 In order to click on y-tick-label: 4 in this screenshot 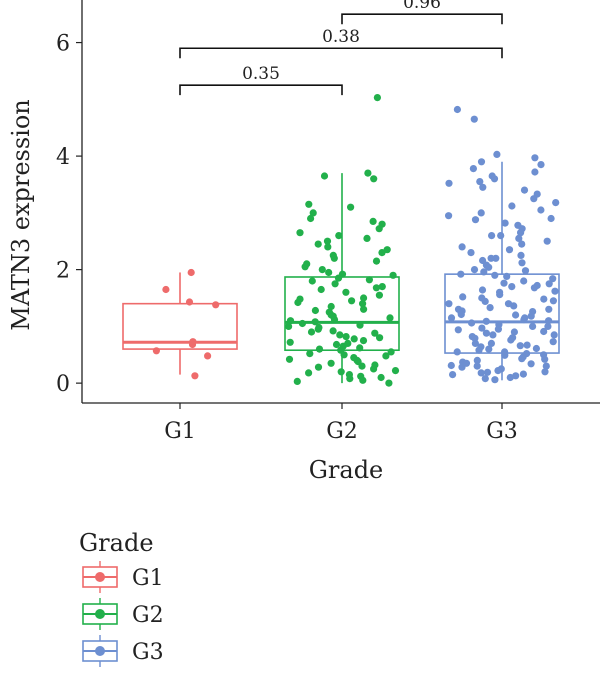, I will do `click(63, 157)`.